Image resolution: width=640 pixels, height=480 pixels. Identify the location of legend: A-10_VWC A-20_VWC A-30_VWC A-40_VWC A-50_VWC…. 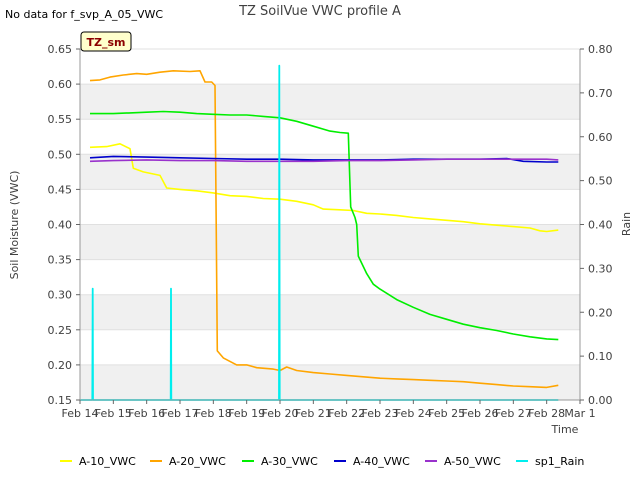
(322, 461).